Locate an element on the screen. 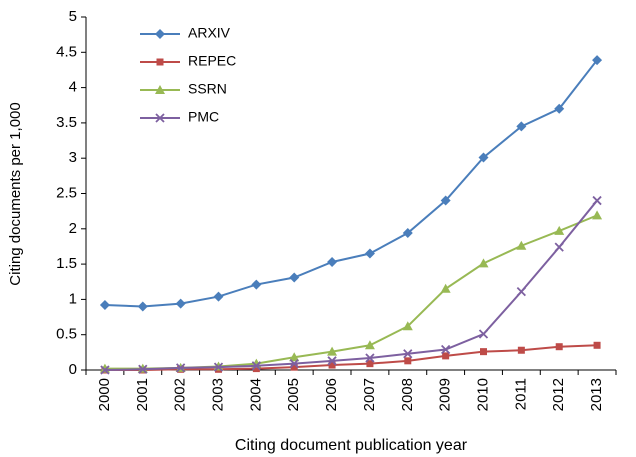 The image size is (636, 457). legend-label: SSRN is located at coordinates (207, 89).